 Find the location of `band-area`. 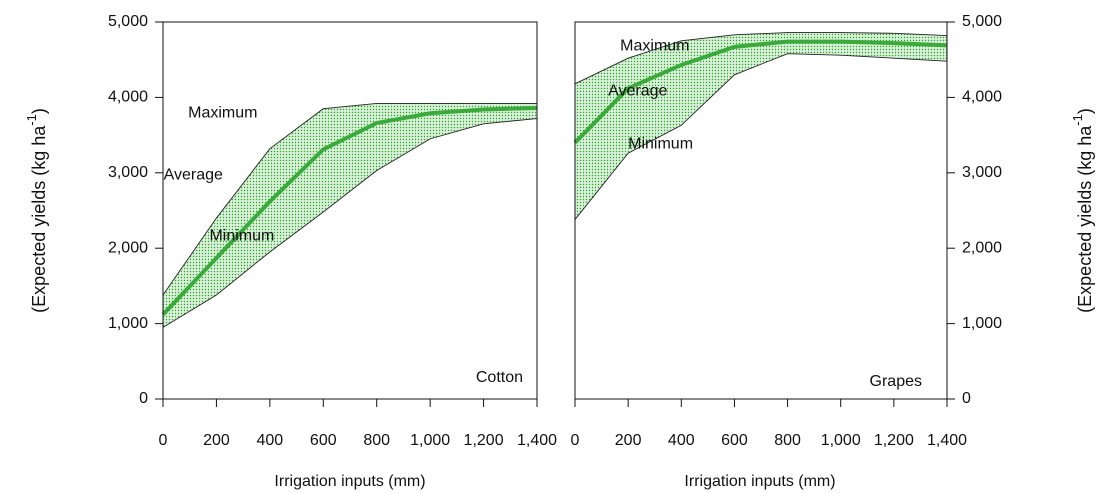

band-area is located at coordinates (761, 126).